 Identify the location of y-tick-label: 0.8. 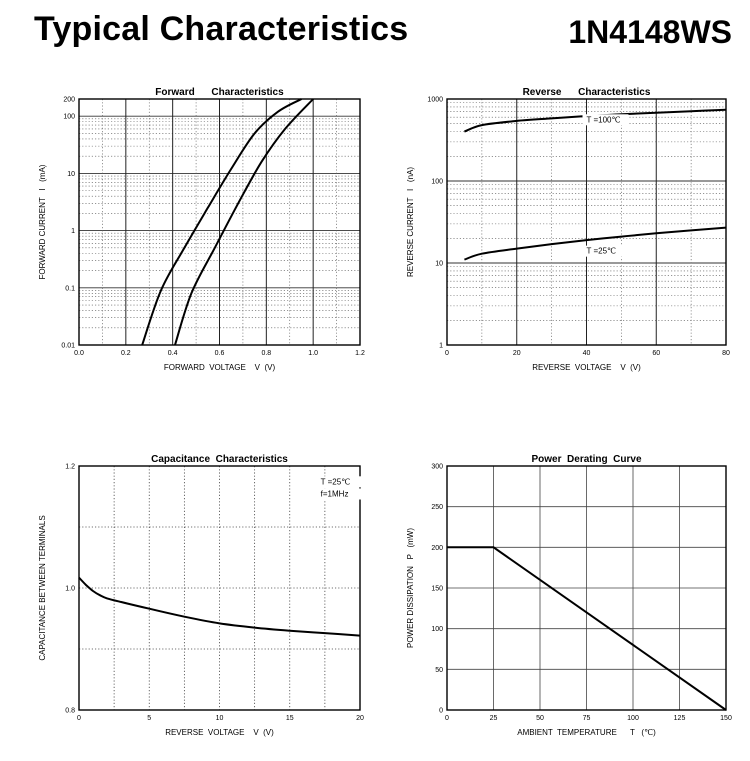
(70, 711).